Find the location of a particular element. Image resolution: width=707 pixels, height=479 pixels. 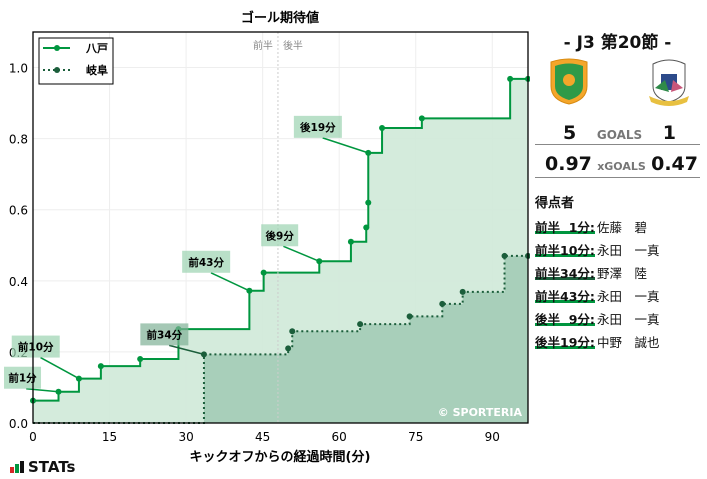

x-axis-label: キックオフからの経過時間(分) is located at coordinates (280, 457).